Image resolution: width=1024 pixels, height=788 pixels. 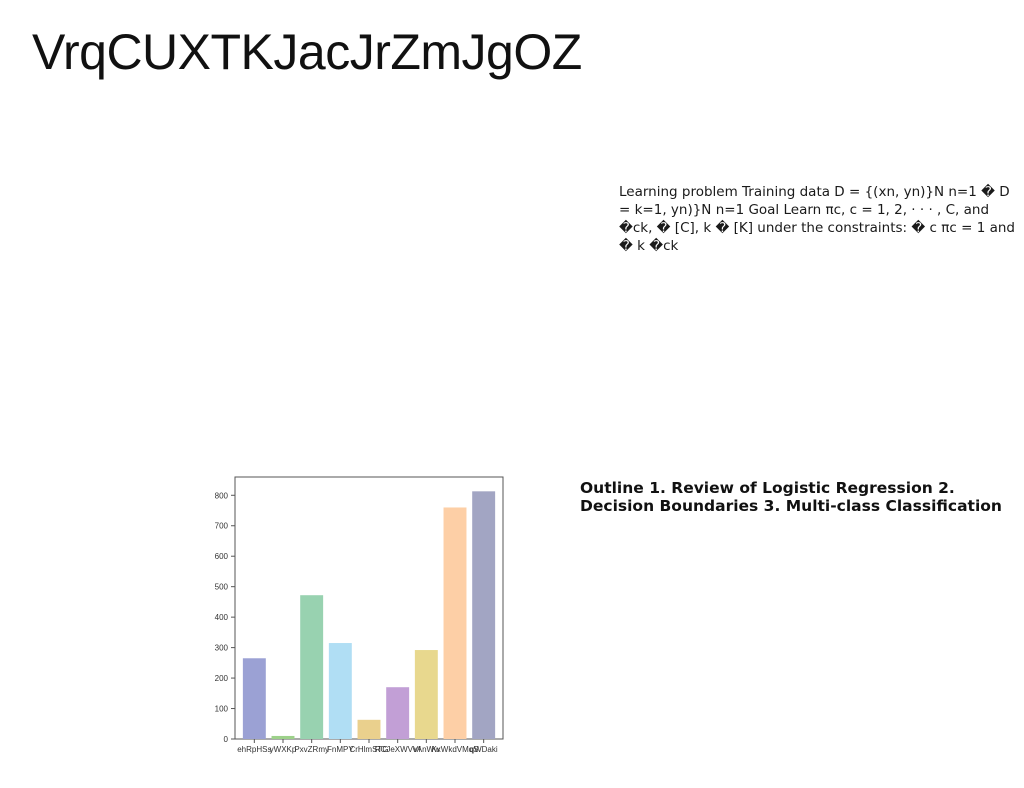 What do you see at coordinates (222, 709) in the screenshot?
I see `y-tick-label: 100` at bounding box center [222, 709].